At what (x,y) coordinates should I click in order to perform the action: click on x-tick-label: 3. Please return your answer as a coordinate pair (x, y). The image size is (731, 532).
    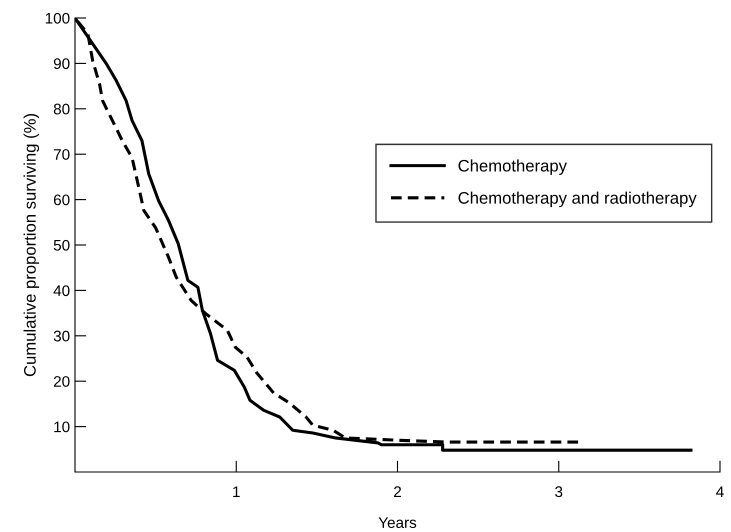
    Looking at the image, I should click on (558, 492).